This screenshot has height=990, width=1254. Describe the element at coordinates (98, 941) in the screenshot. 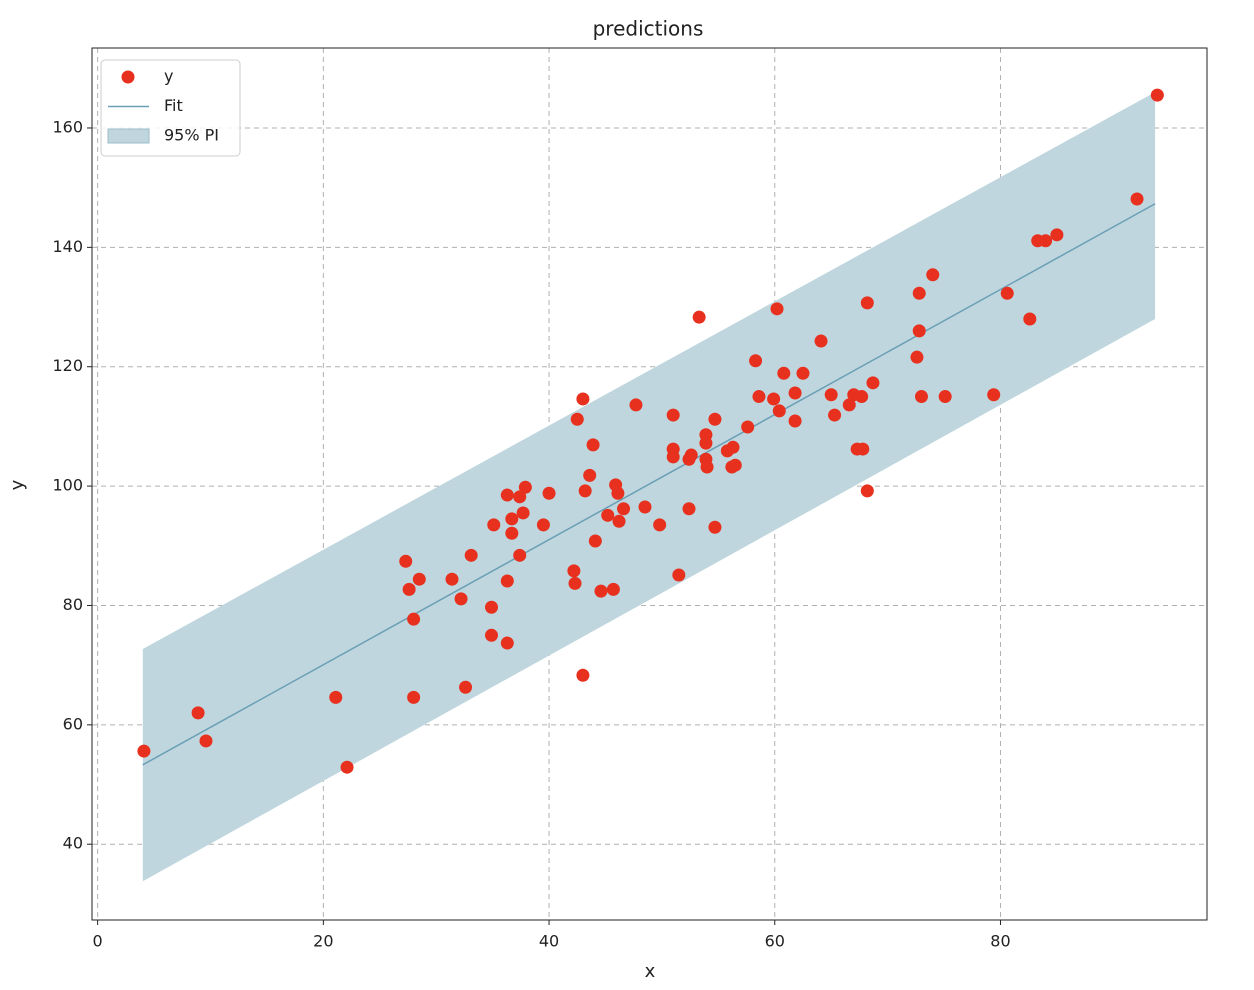

I see `x-tick-label: 0` at that location.